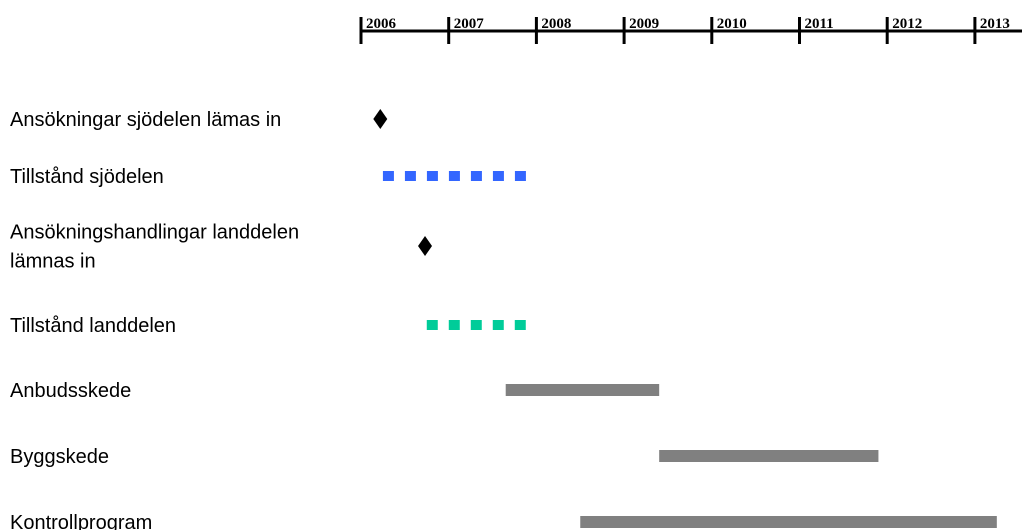 This screenshot has height=530, width=1024. I want to click on task-label-5: Anbudsskede, so click(70, 391).